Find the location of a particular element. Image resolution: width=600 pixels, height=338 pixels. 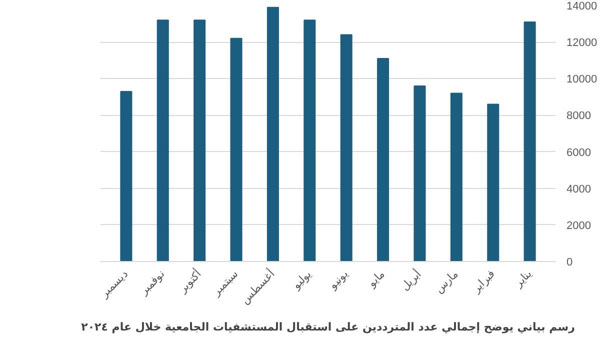

x-tick-label: مارس is located at coordinates (447, 282).